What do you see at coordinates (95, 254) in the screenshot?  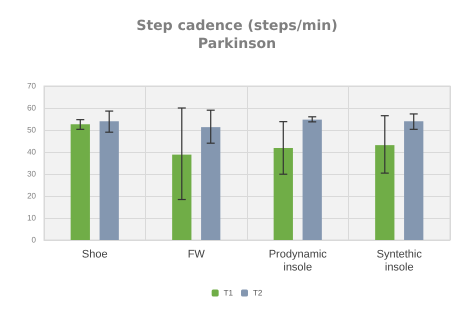 I see `x-tick-label: Shoe` at bounding box center [95, 254].